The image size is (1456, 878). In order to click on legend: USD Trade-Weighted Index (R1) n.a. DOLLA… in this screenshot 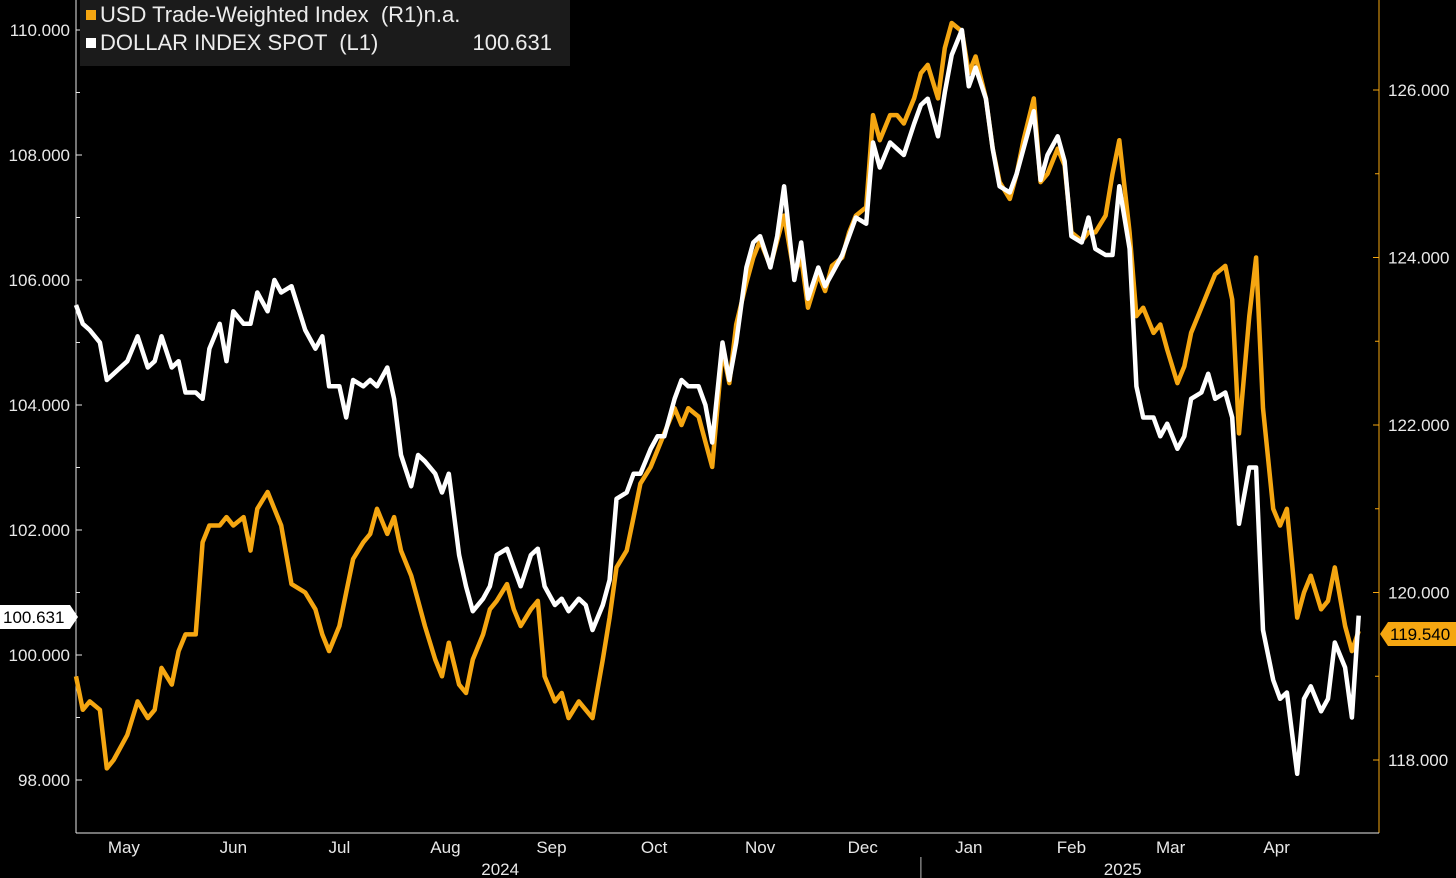, I will do `click(325, 33)`.